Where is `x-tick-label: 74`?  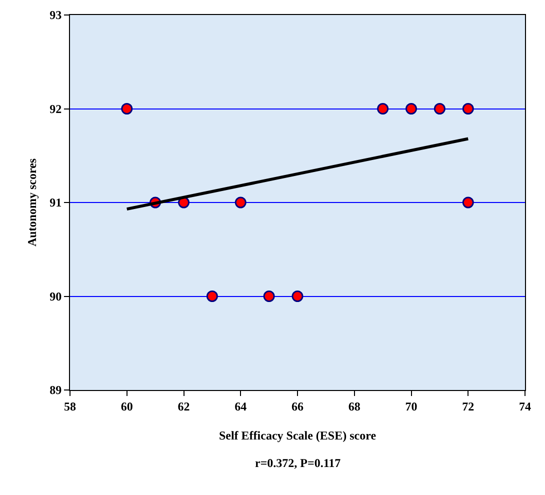
x-tick-label: 74 is located at coordinates (525, 406).